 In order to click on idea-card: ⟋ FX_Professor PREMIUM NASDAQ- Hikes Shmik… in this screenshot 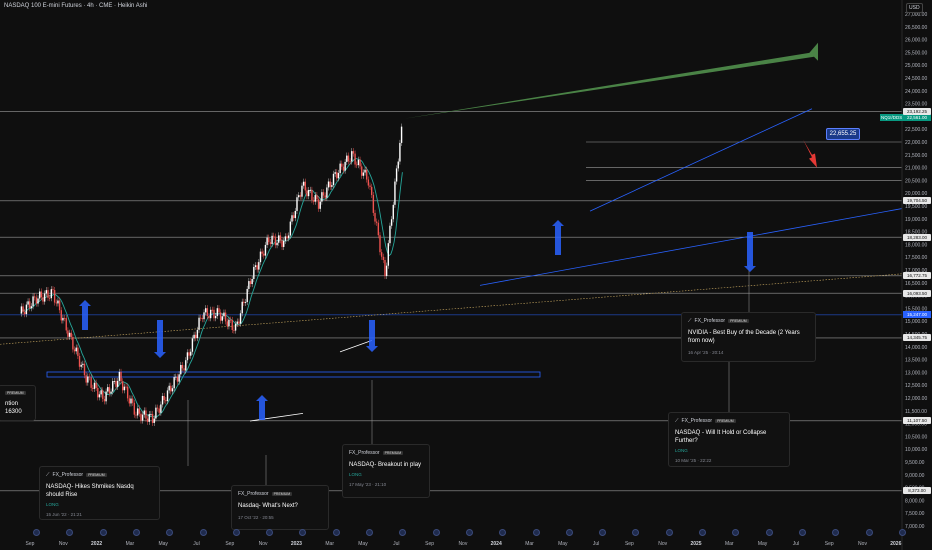, I will do `click(99, 493)`.